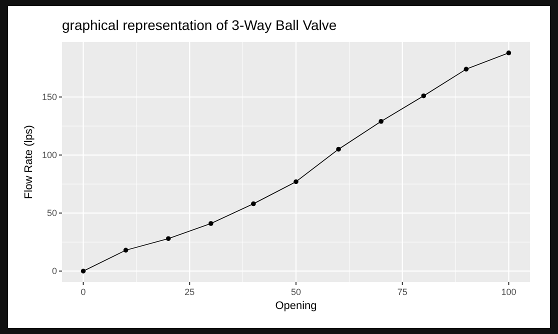 The image size is (558, 334). Describe the element at coordinates (402, 292) in the screenshot. I see `x-tick-label: 75` at that location.